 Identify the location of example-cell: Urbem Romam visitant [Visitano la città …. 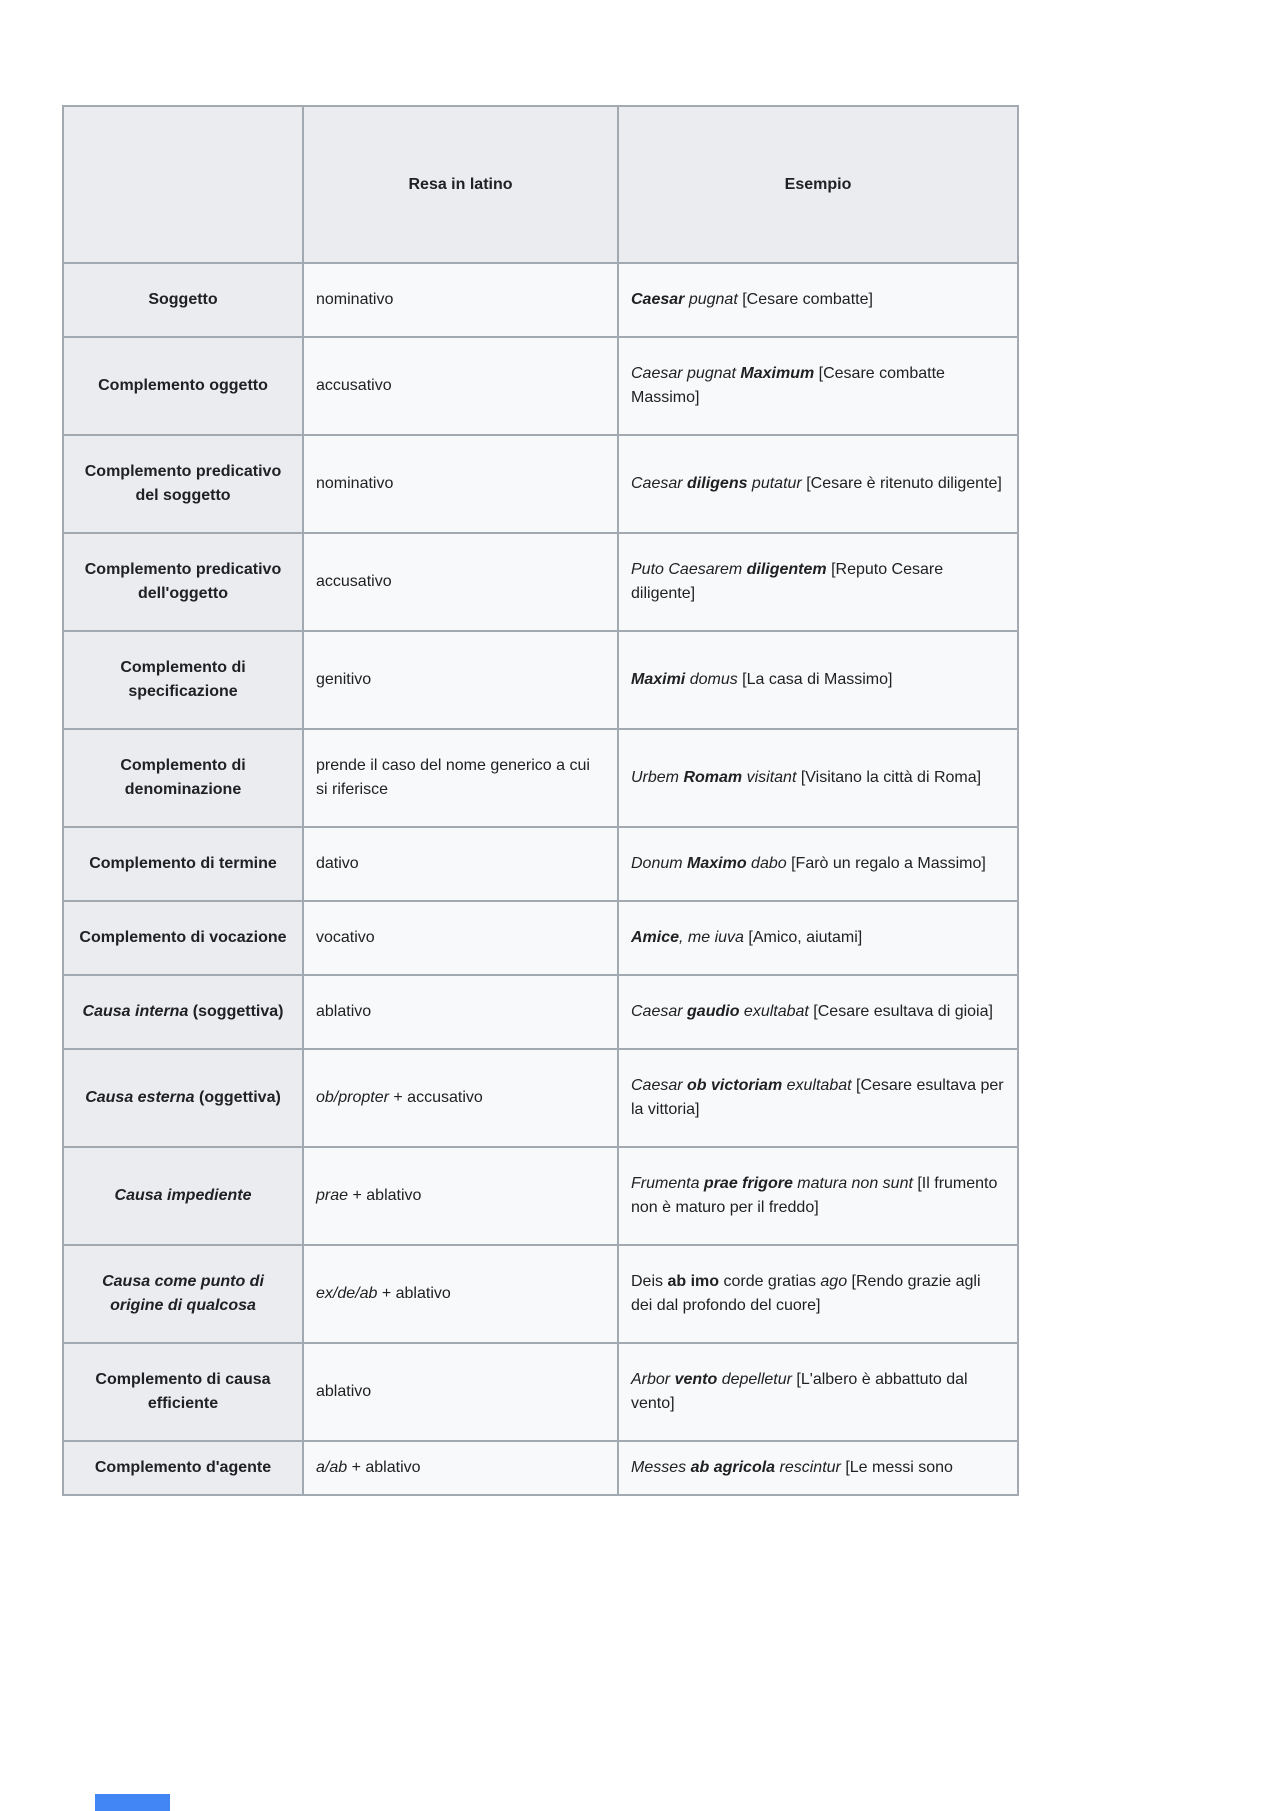
(818, 778).